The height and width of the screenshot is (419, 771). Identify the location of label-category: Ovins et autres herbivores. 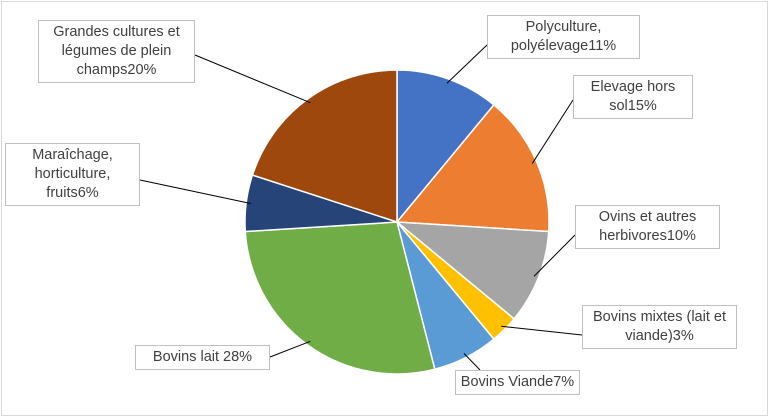
(649, 226).